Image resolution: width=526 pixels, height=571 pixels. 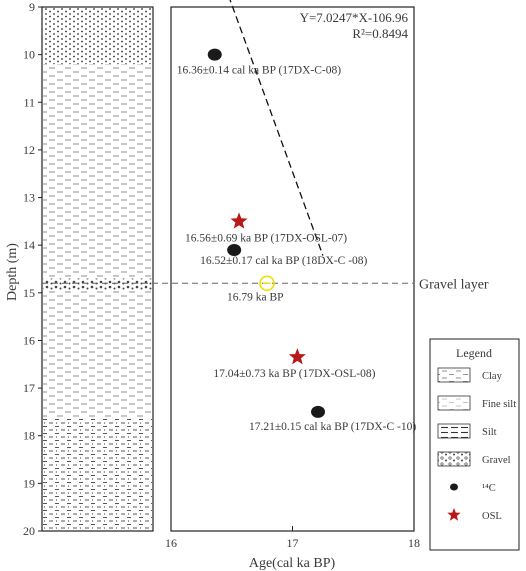 What do you see at coordinates (474, 353) in the screenshot?
I see `legend-title: Legend` at bounding box center [474, 353].